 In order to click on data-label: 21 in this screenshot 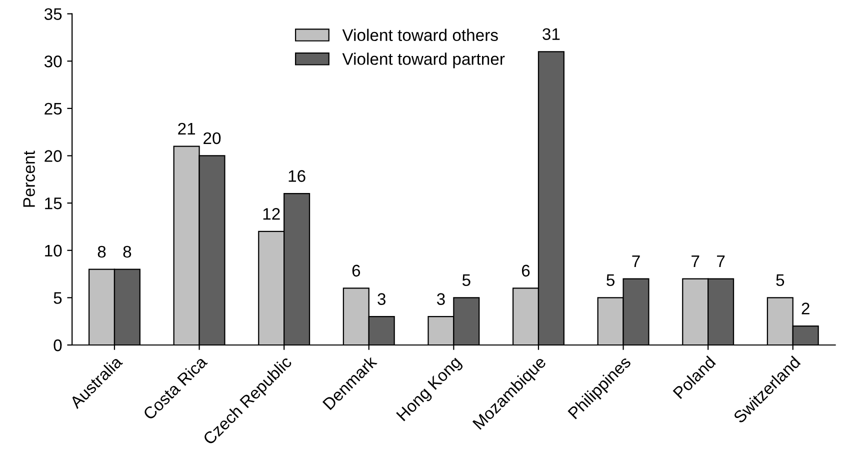, I will do `click(187, 128)`.